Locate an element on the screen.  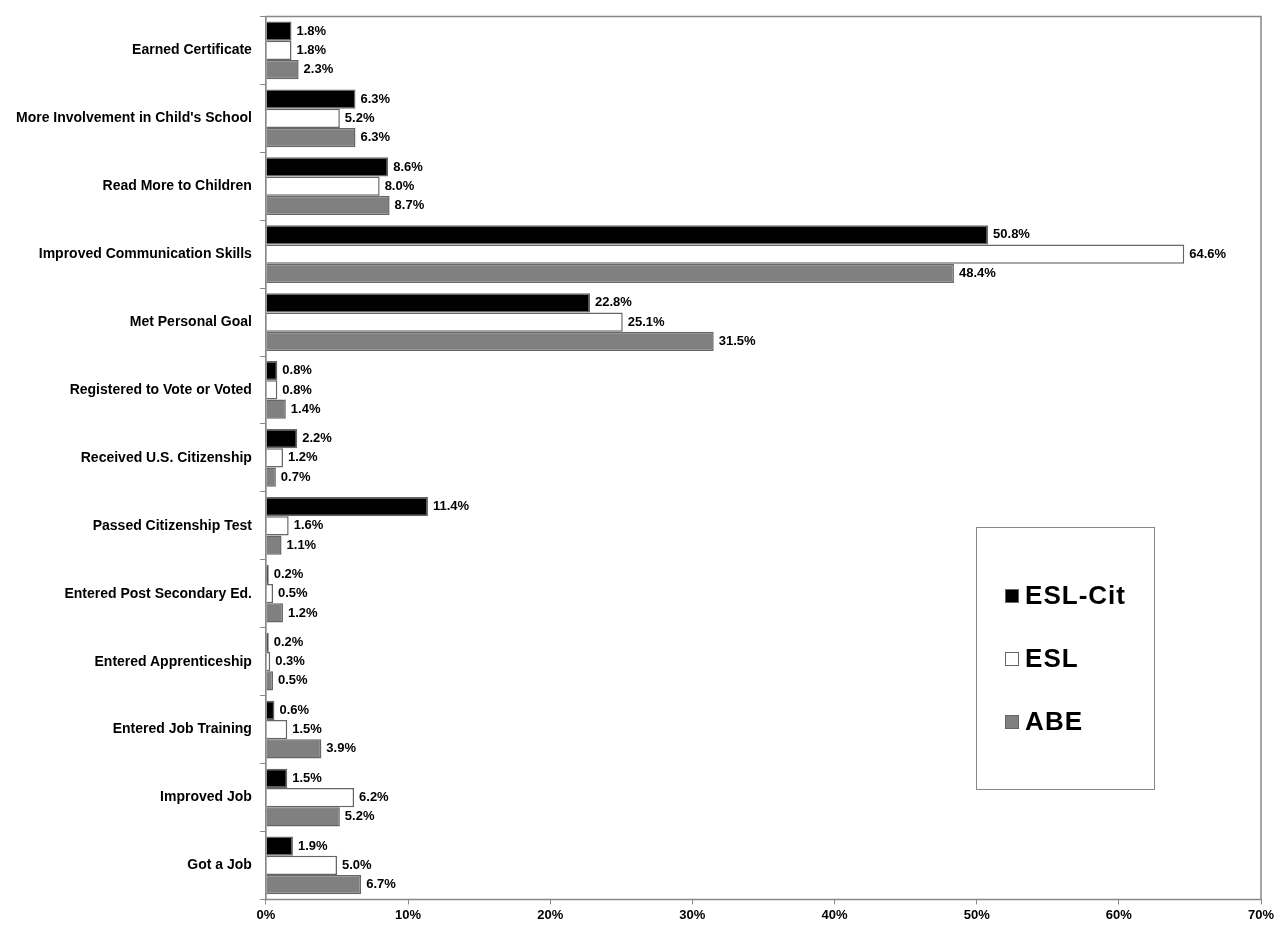
y-tick-label: Entered Post Secondary Ed. is located at coordinates (158, 592).